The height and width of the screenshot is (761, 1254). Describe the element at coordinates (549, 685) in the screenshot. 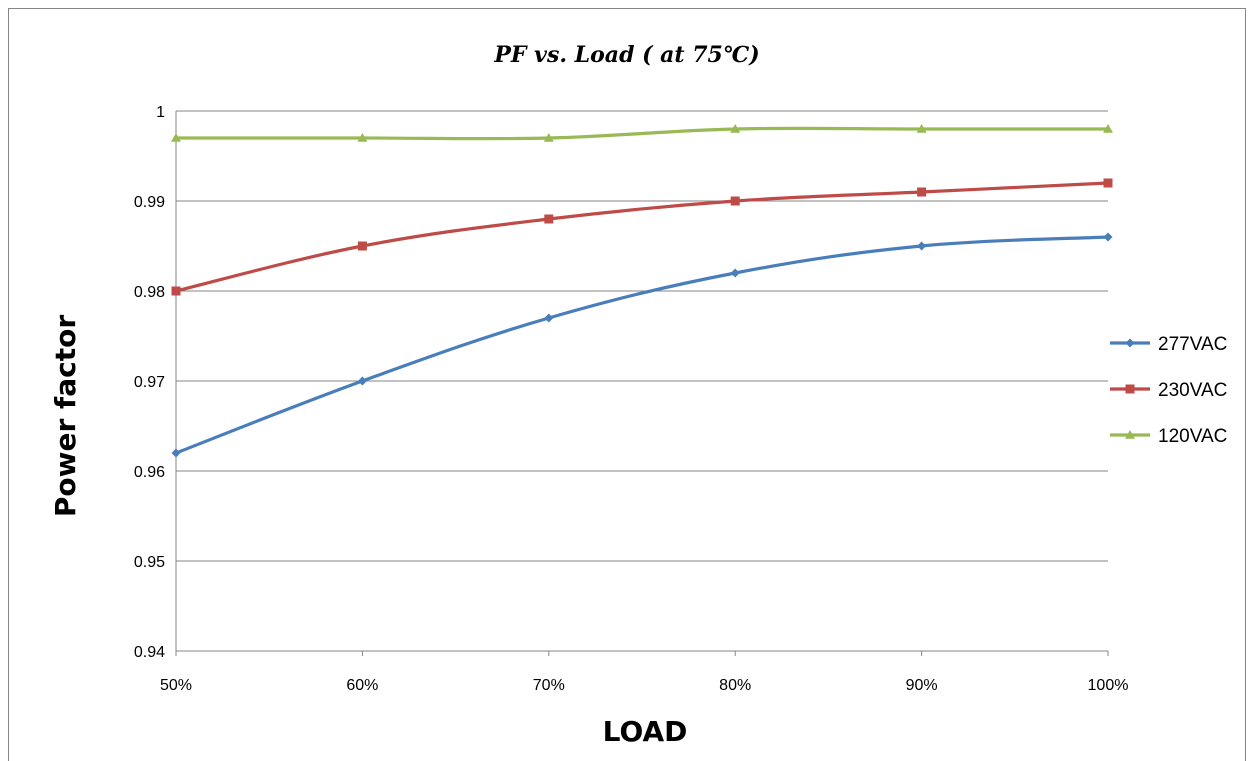

I see `x-tick-label: 70%` at that location.